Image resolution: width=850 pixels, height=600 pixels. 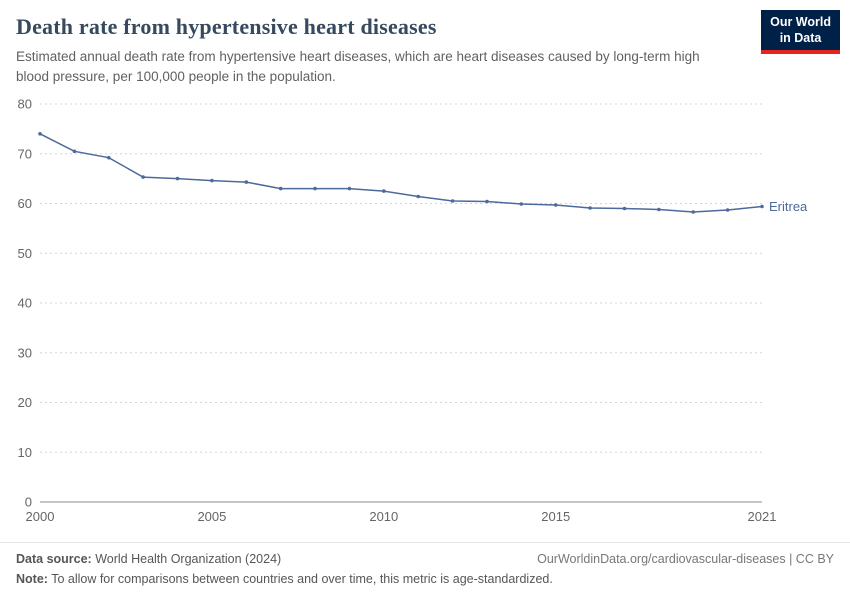 What do you see at coordinates (54, 559) in the screenshot?
I see `data-source-label: Data source:` at bounding box center [54, 559].